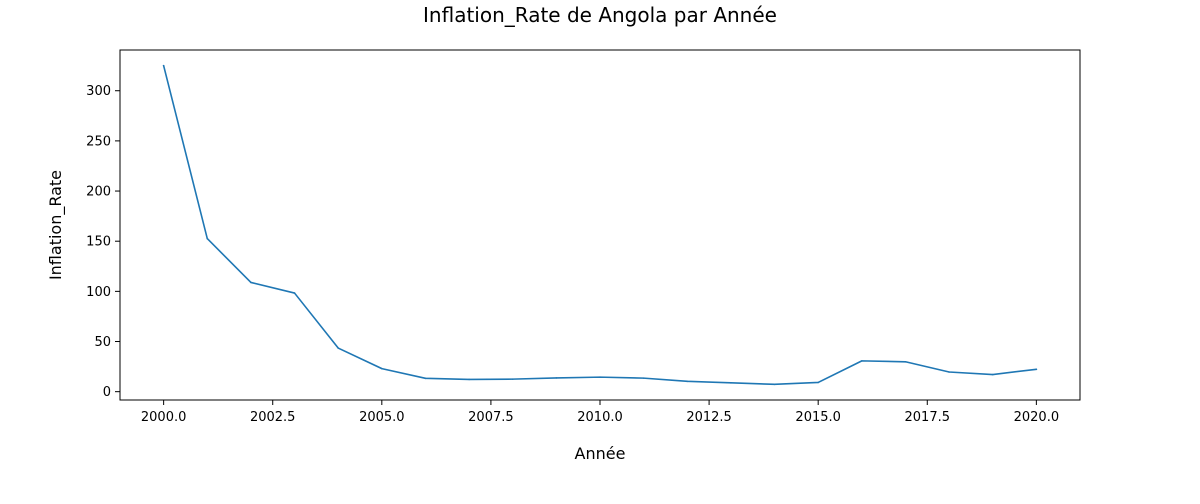  Describe the element at coordinates (709, 417) in the screenshot. I see `x-tick-label: 2012.5` at that location.